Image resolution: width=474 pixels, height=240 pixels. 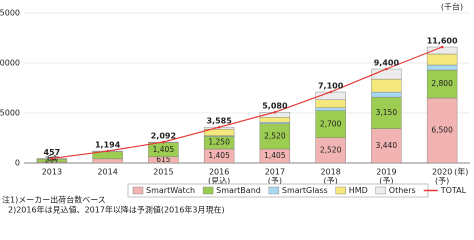 I want to click on x-tick-label: 2015, so click(x=163, y=172).